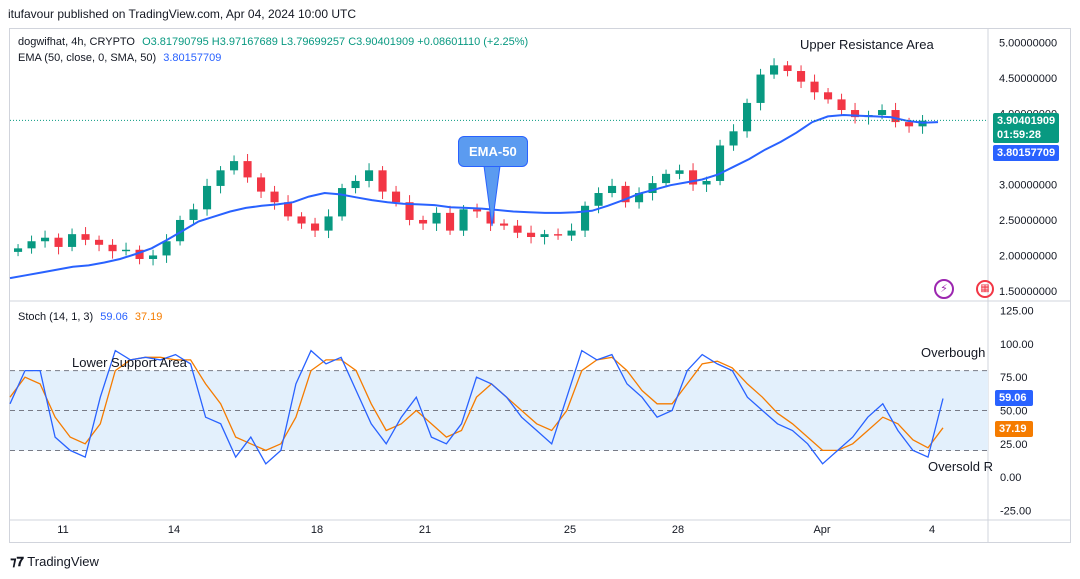 This screenshot has height=579, width=1080. I want to click on time-tick-label: Apr, so click(821, 530).